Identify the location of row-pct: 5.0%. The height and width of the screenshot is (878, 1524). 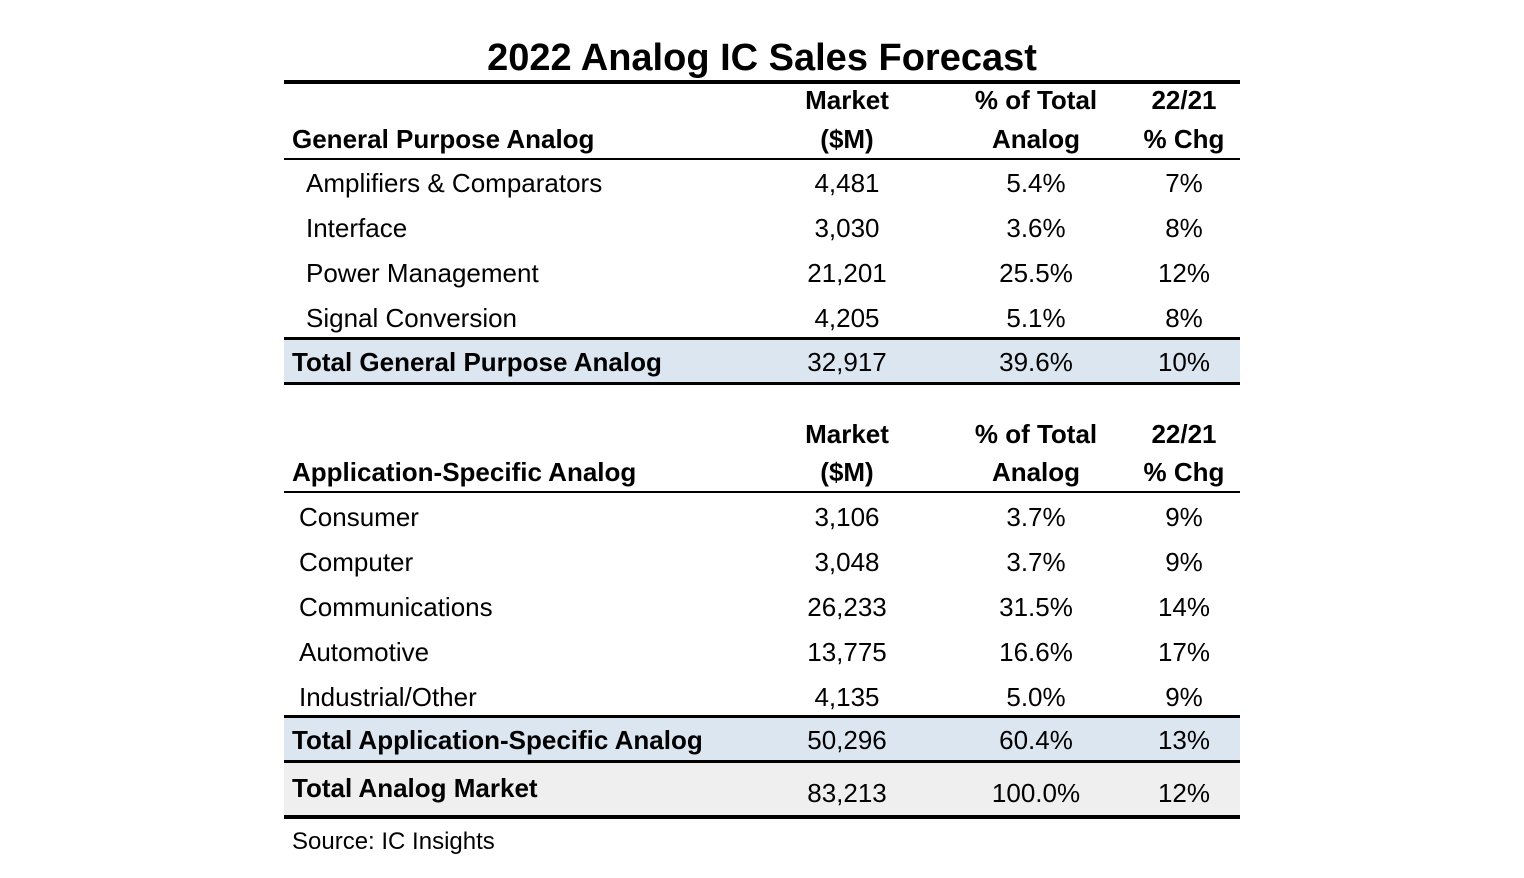
(1036, 697).